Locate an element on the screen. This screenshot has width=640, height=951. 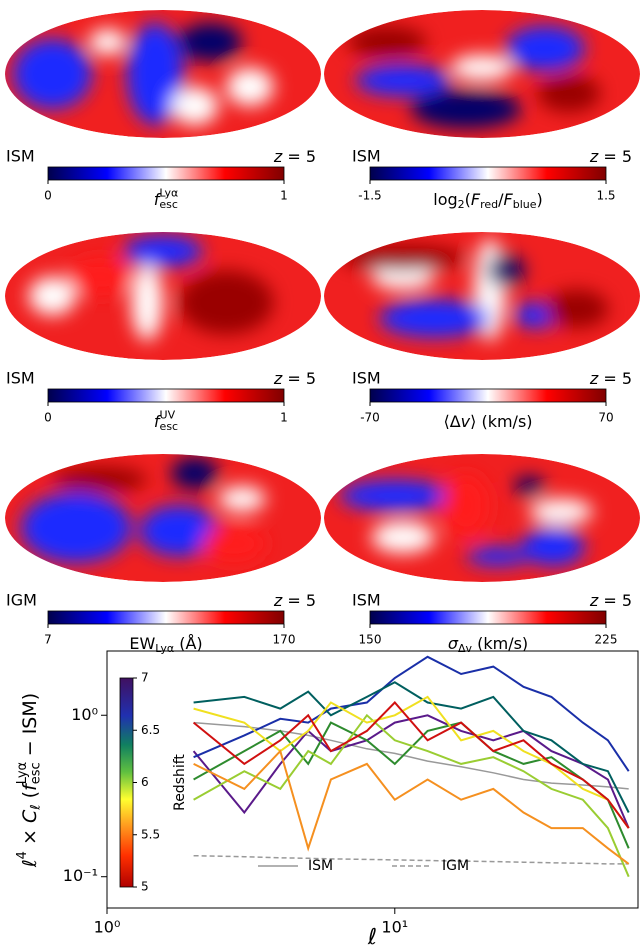
label-part: − ISM) is located at coordinates (30, 727).